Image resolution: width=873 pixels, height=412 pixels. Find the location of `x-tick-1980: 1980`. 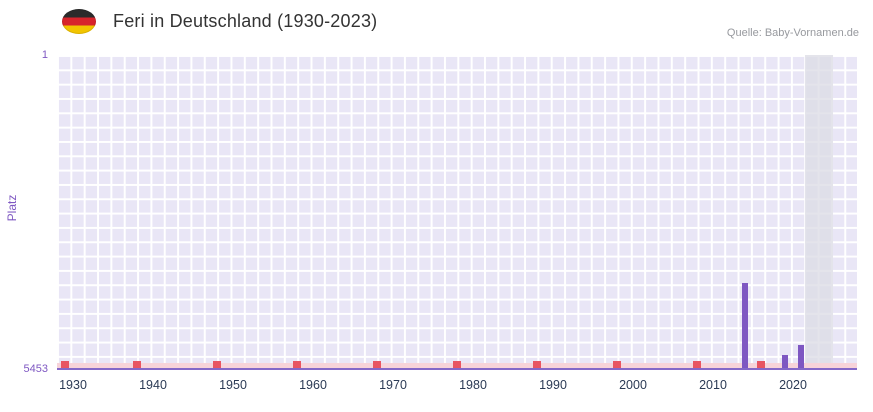

x-tick-1980: 1980 is located at coordinates (473, 385).